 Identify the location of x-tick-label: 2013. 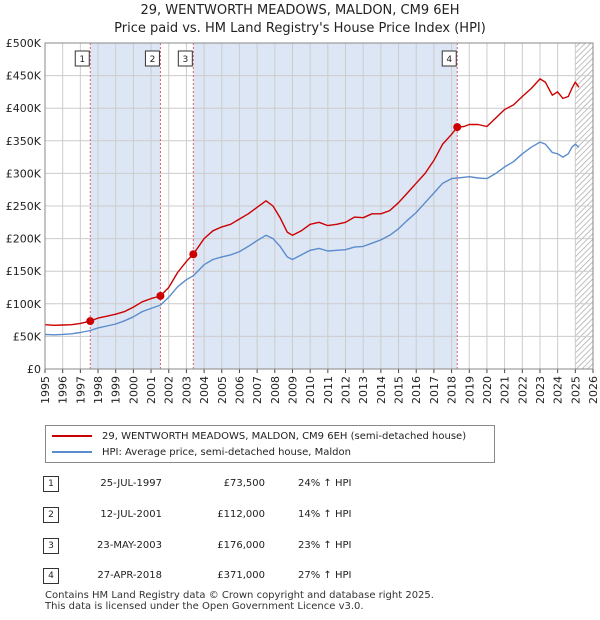
(363, 390).